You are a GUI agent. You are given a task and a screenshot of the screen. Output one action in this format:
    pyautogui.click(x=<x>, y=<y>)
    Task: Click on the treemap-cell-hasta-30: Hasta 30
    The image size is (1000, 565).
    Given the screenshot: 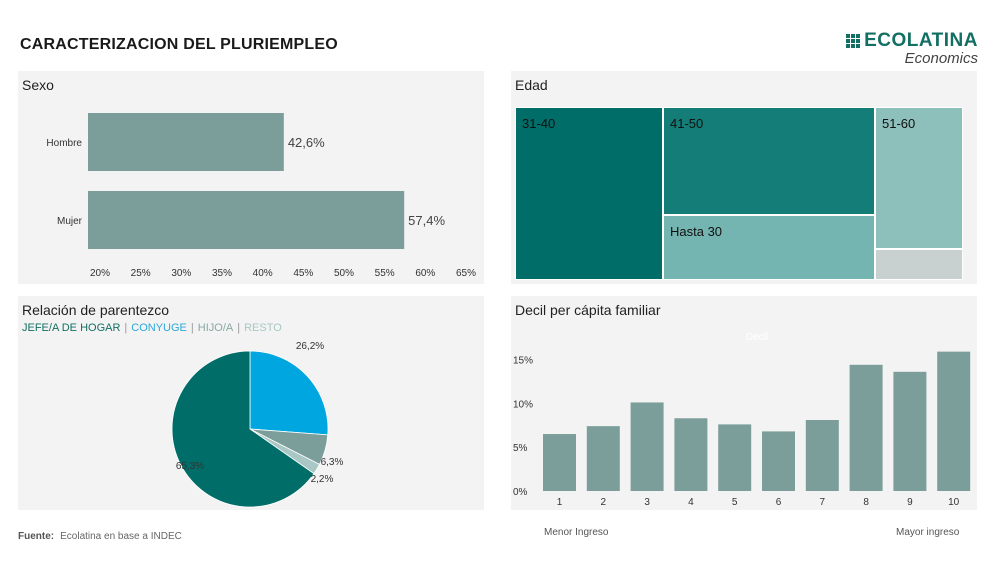 What is the action you would take?
    pyautogui.click(x=769, y=247)
    